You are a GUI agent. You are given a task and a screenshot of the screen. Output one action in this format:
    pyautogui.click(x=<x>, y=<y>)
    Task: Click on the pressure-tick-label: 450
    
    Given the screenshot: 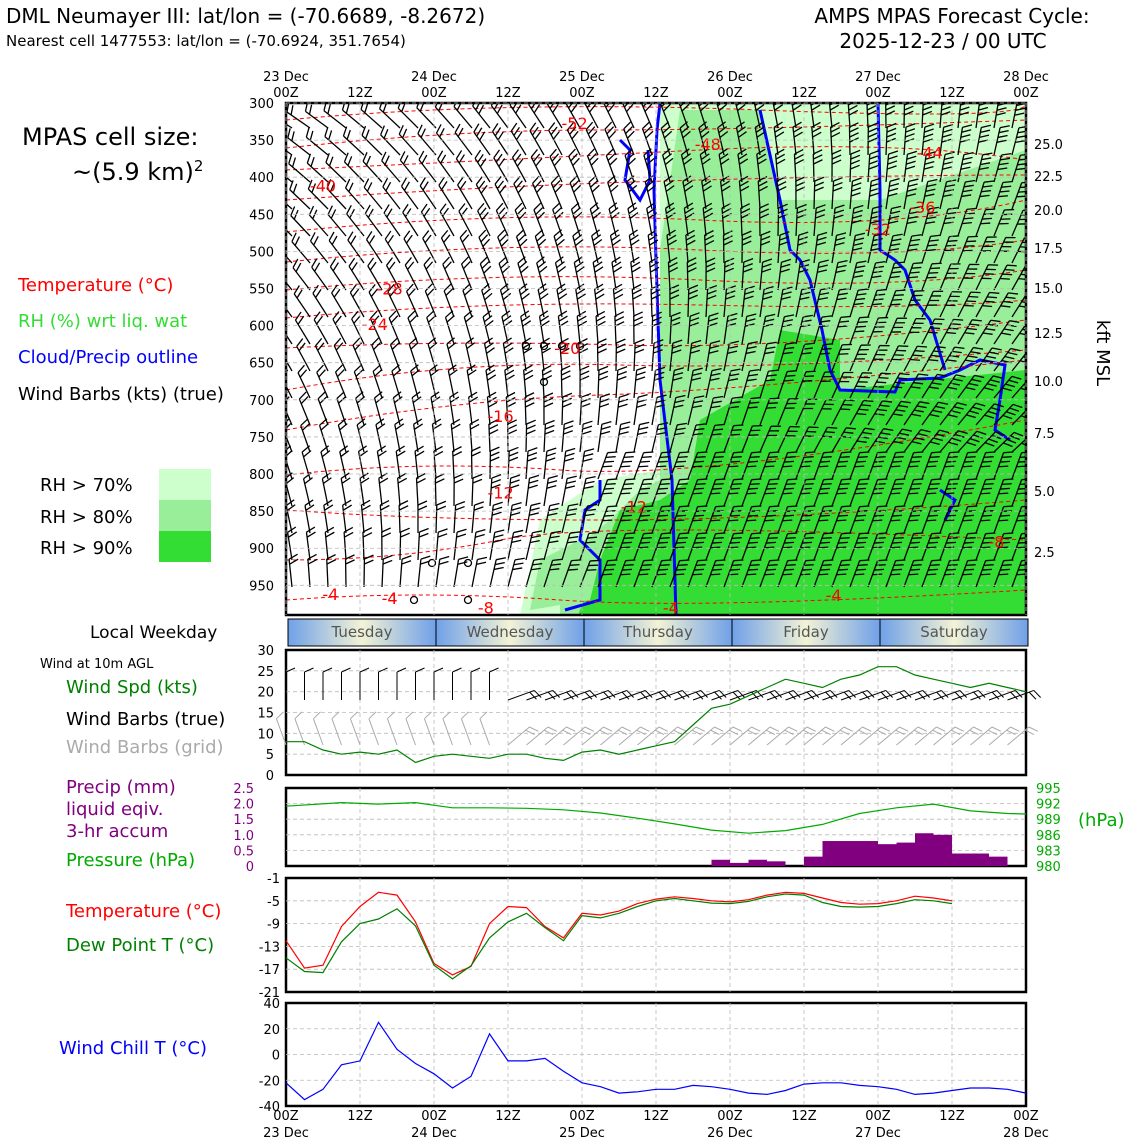 What is the action you would take?
    pyautogui.click(x=261, y=215)
    